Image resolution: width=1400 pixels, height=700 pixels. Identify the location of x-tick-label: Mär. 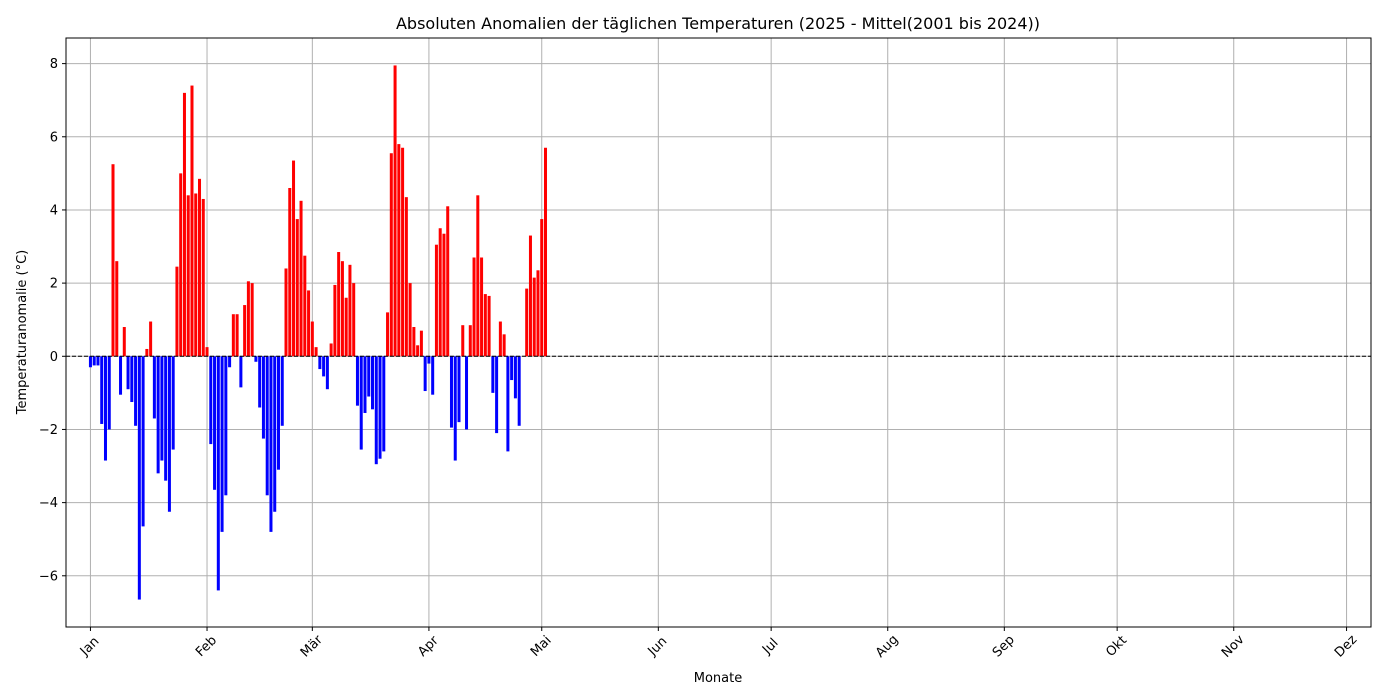
(312, 646).